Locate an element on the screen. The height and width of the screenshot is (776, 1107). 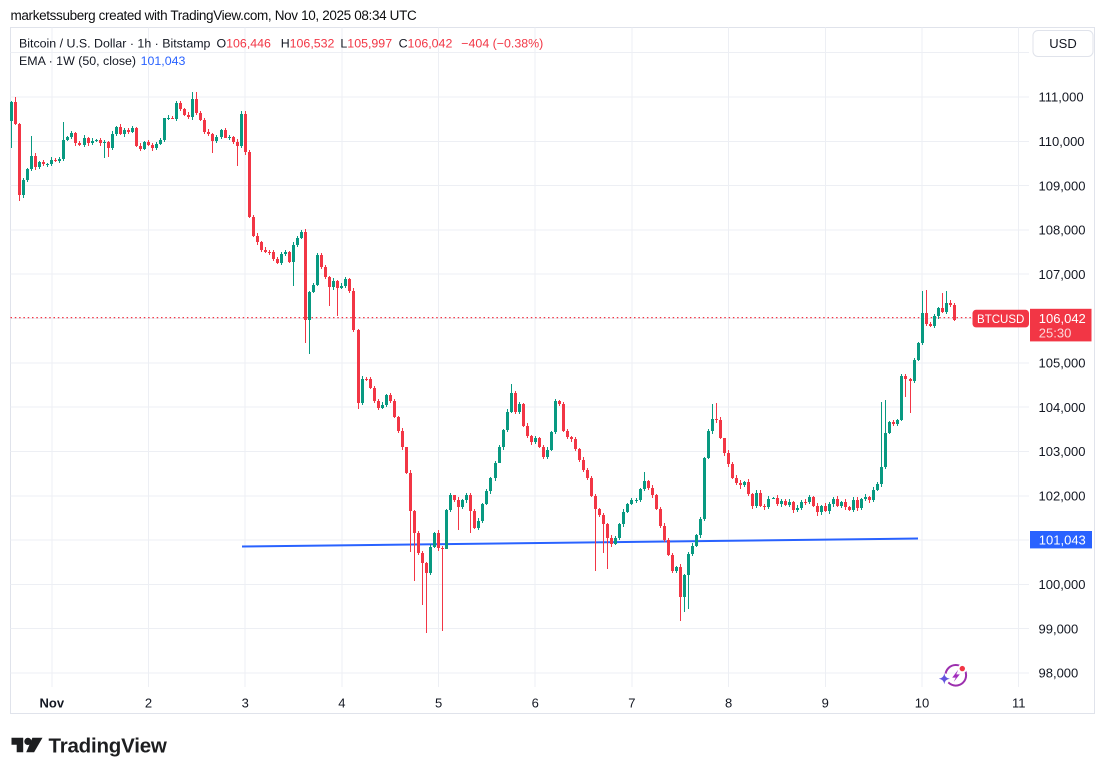
svg-text: 103,000 is located at coordinates (1062, 451).